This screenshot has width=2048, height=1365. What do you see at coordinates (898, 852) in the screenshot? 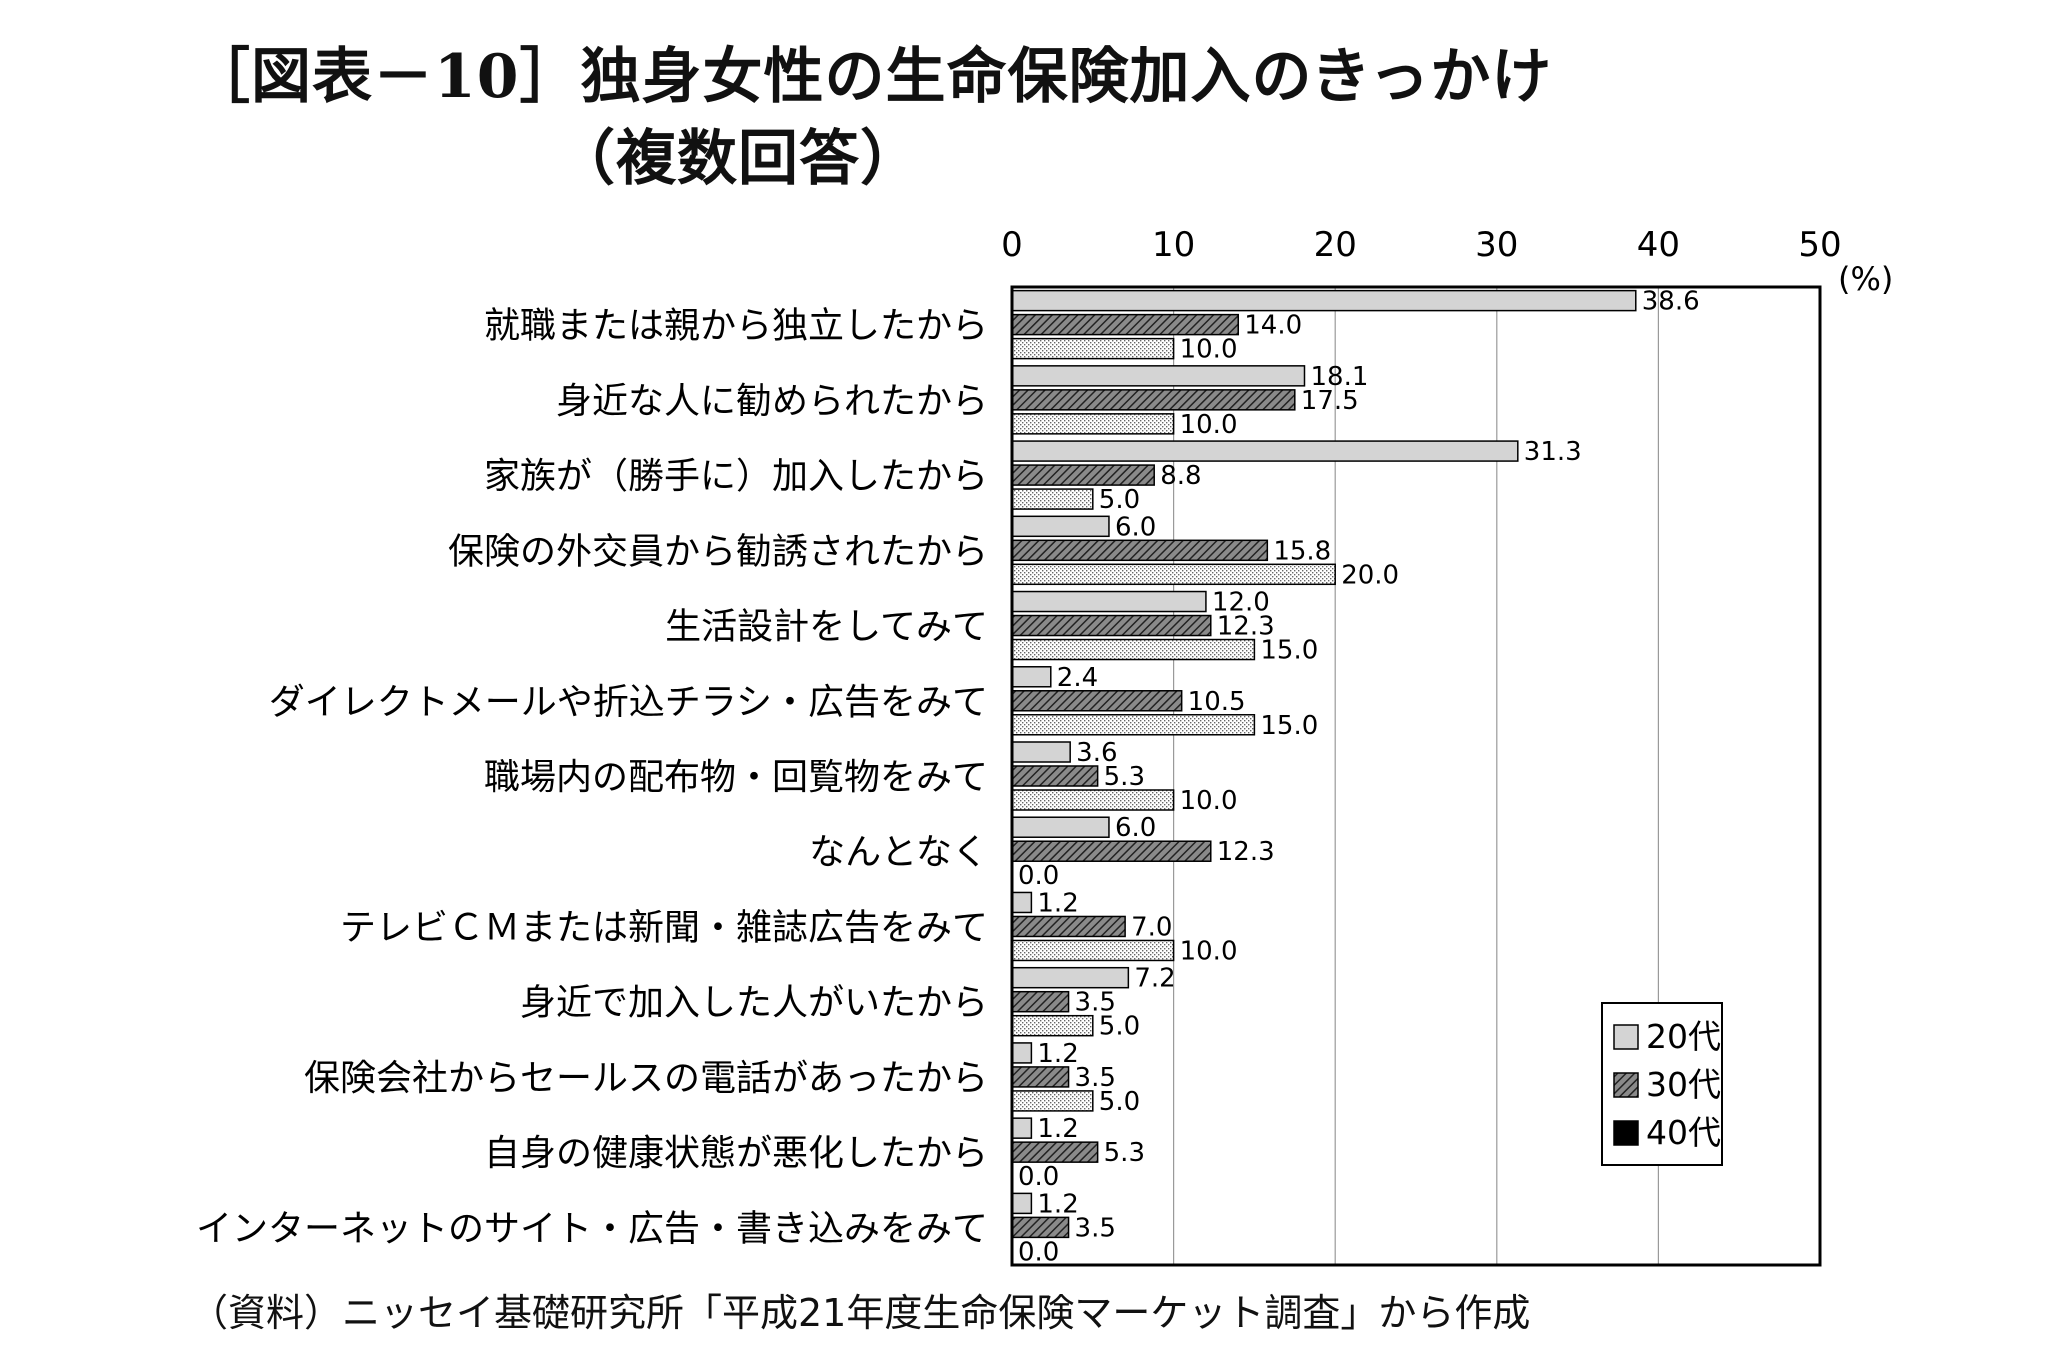
I see `category-label: なんとなく` at bounding box center [898, 852].